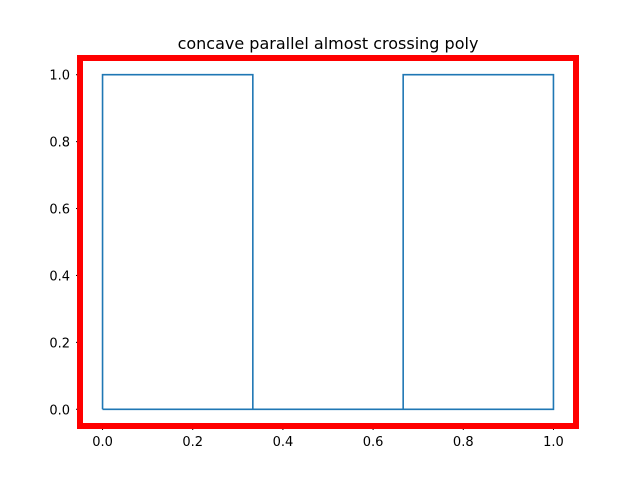 The width and height of the screenshot is (640, 480). I want to click on y-tick-label: 0.6, so click(59, 210).